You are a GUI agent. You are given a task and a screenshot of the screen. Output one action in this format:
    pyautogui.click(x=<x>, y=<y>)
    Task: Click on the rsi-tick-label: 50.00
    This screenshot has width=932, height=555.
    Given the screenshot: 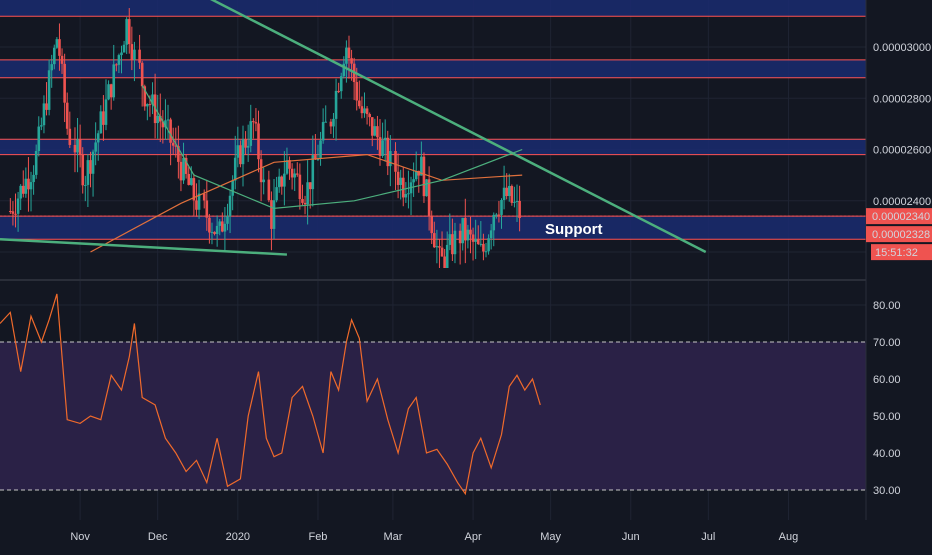 What is the action you would take?
    pyautogui.click(x=887, y=417)
    